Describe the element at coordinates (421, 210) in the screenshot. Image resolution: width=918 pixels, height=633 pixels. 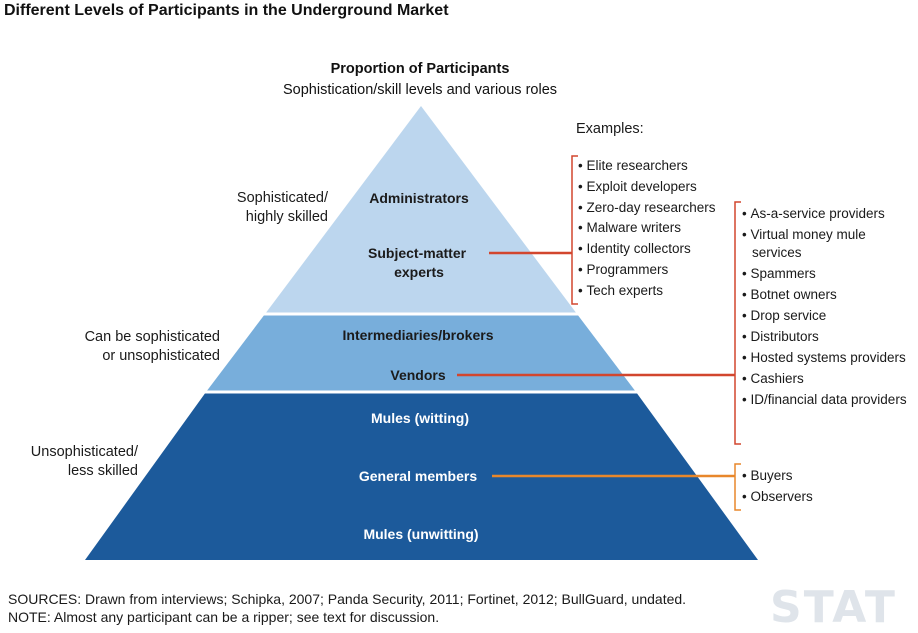
I see `pyramid-tier-top` at that location.